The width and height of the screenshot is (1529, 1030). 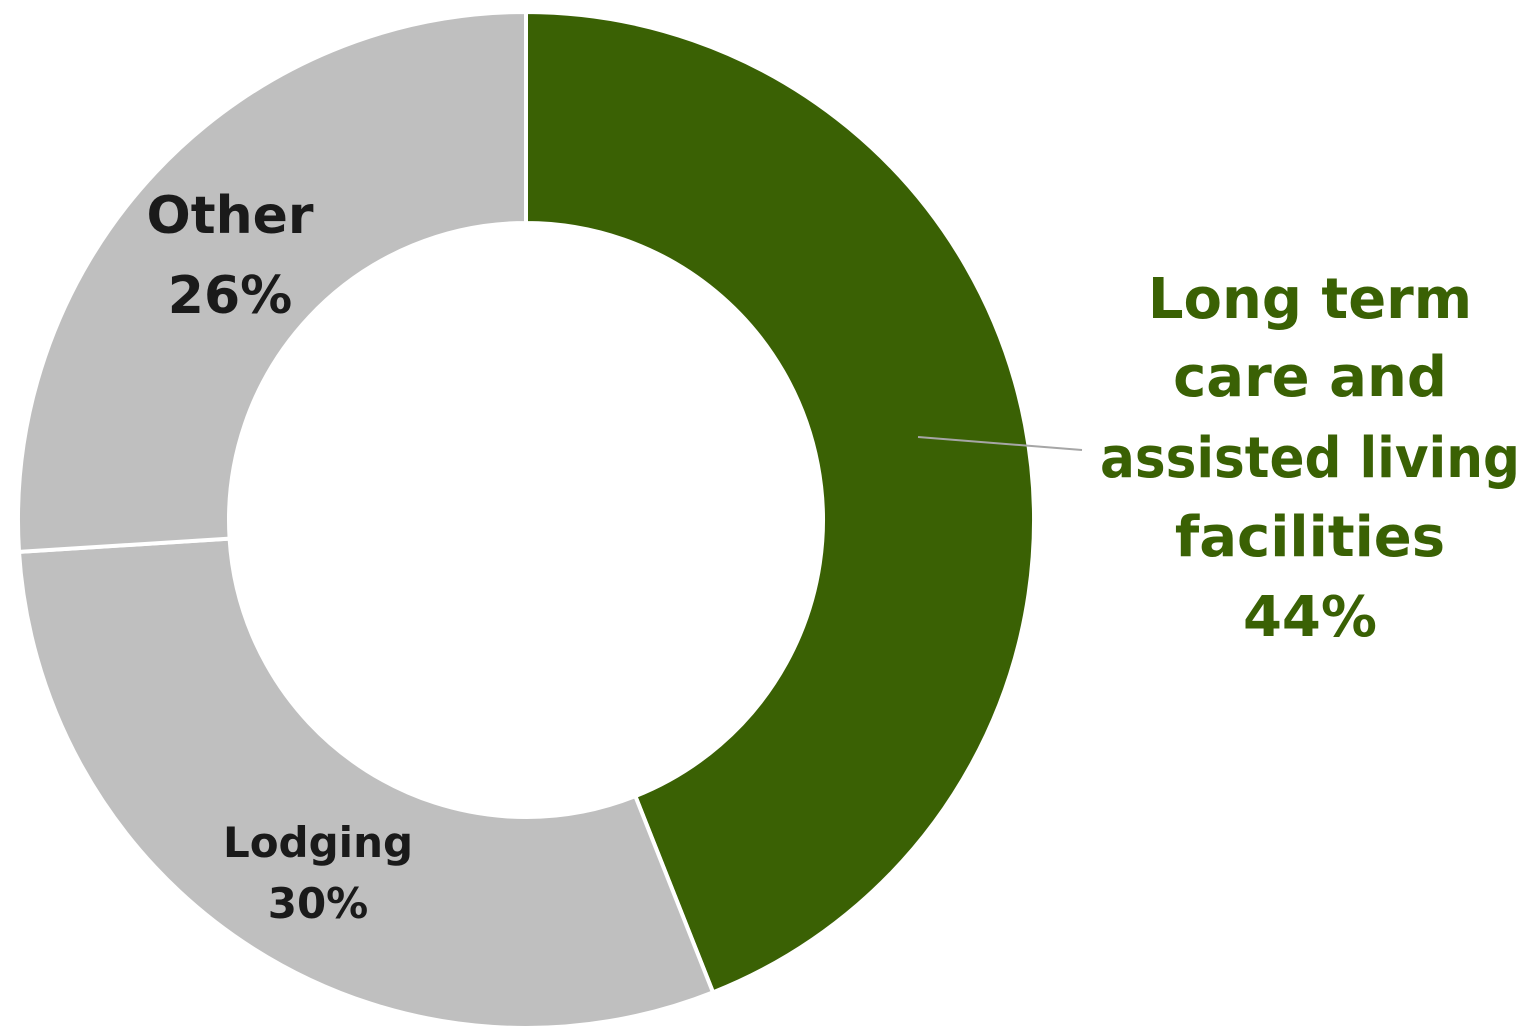 What do you see at coordinates (318, 873) in the screenshot?
I see `label-lodging: Lodging 30%` at bounding box center [318, 873].